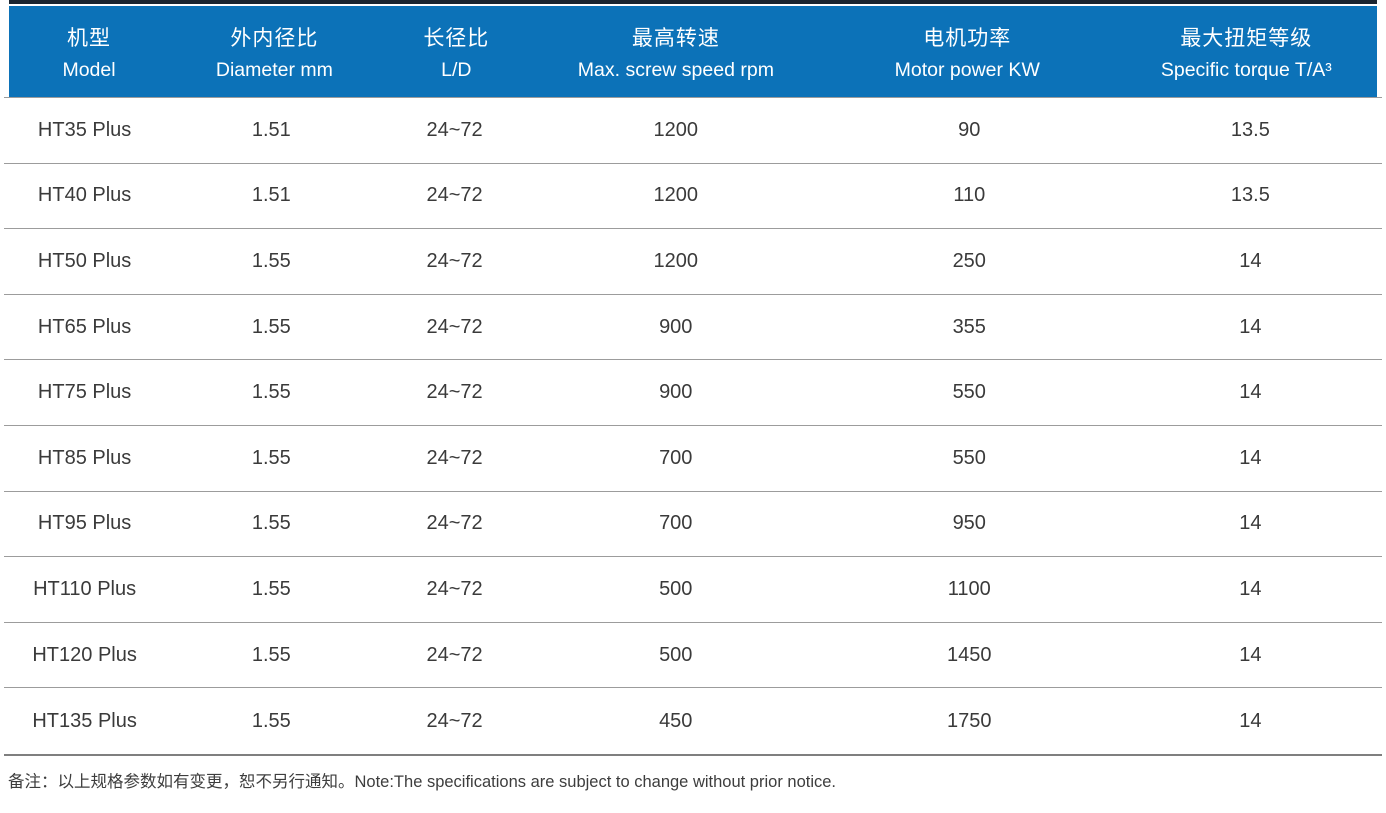 The image size is (1386, 813). What do you see at coordinates (456, 69) in the screenshot?
I see `column-header-ld-en: L/D` at bounding box center [456, 69].